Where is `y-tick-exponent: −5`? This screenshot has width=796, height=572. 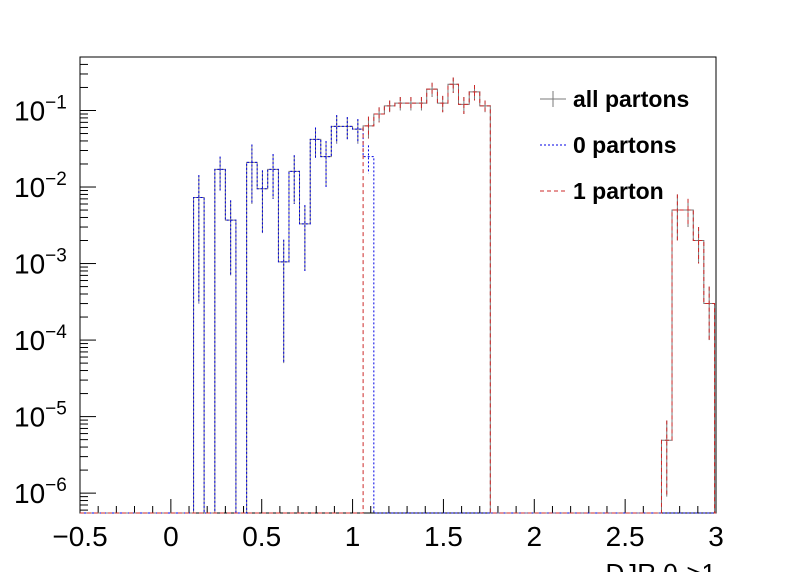
y-tick-exponent: −5 is located at coordinates (56, 409).